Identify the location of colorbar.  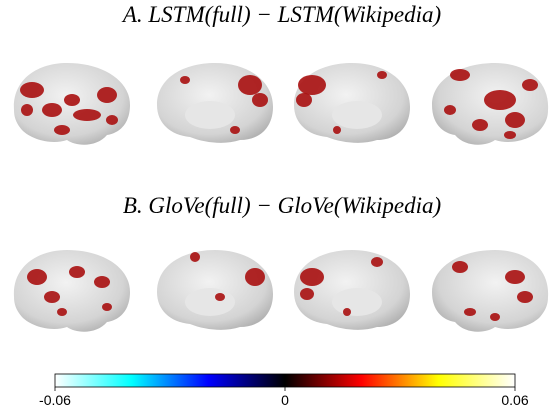
(285, 380).